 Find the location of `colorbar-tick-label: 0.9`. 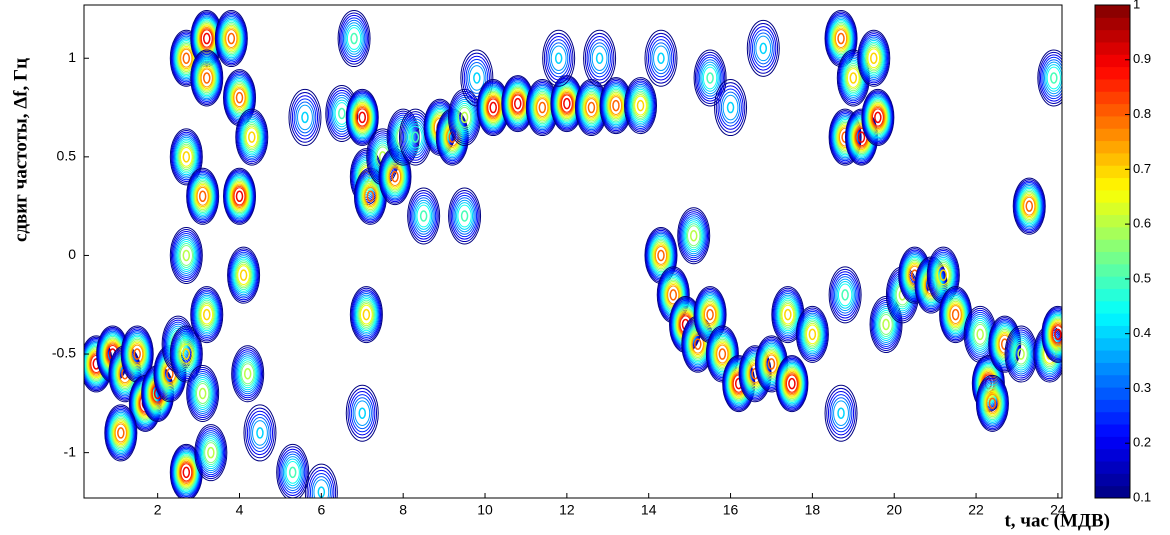

colorbar-tick-label: 0.9 is located at coordinates (1142, 58).